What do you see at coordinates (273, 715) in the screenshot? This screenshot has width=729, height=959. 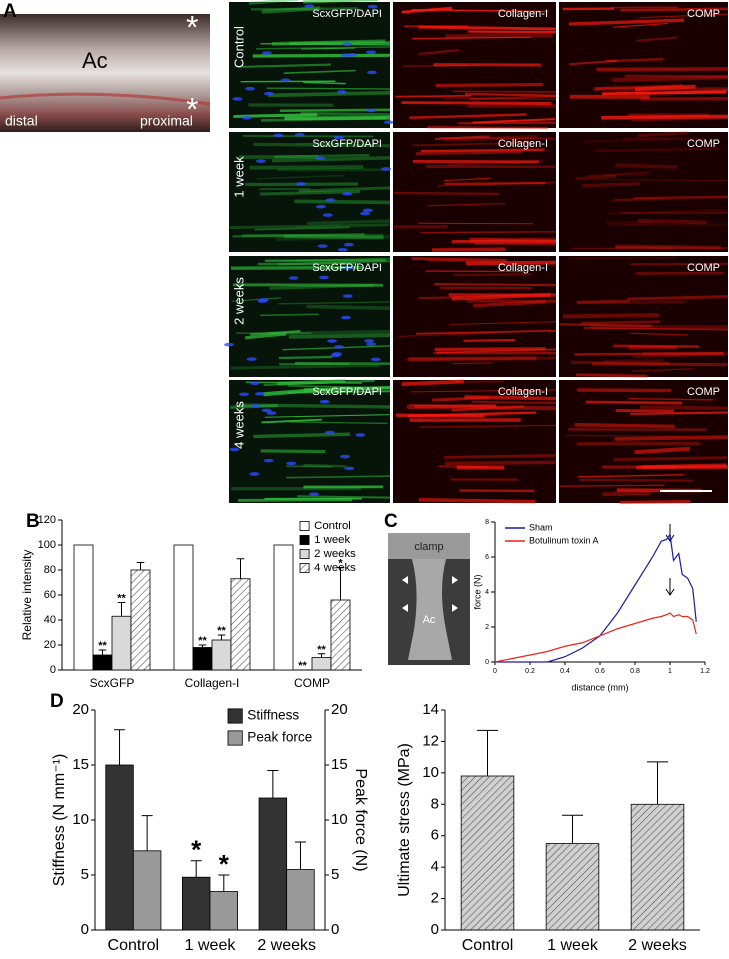 I see `legend-label: Stiffness` at bounding box center [273, 715].